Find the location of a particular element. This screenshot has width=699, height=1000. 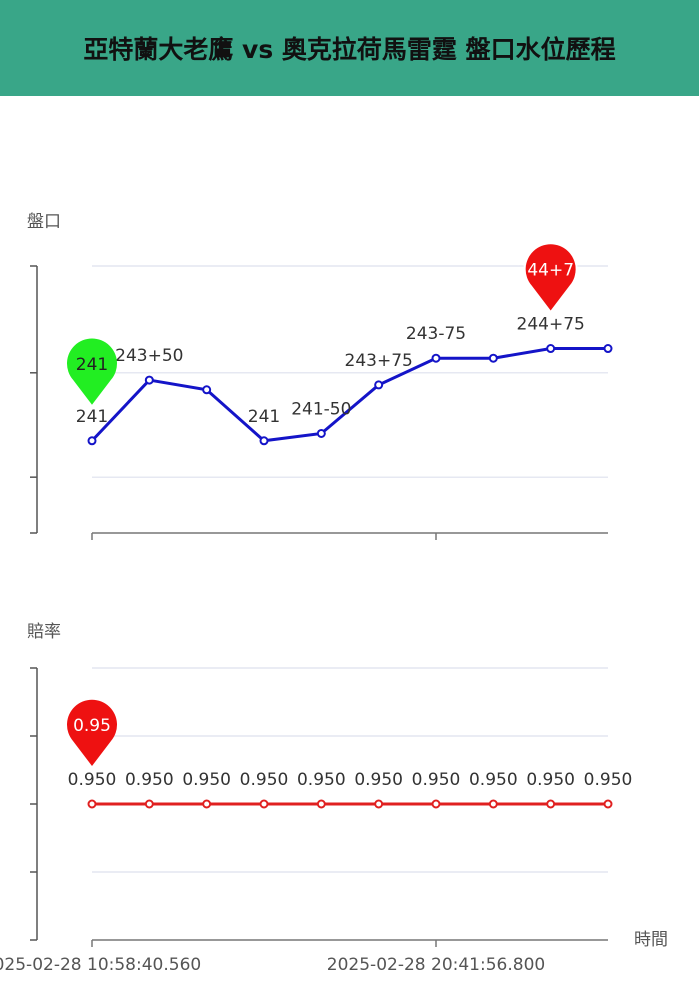

x-axis-label: 時間 is located at coordinates (651, 940).